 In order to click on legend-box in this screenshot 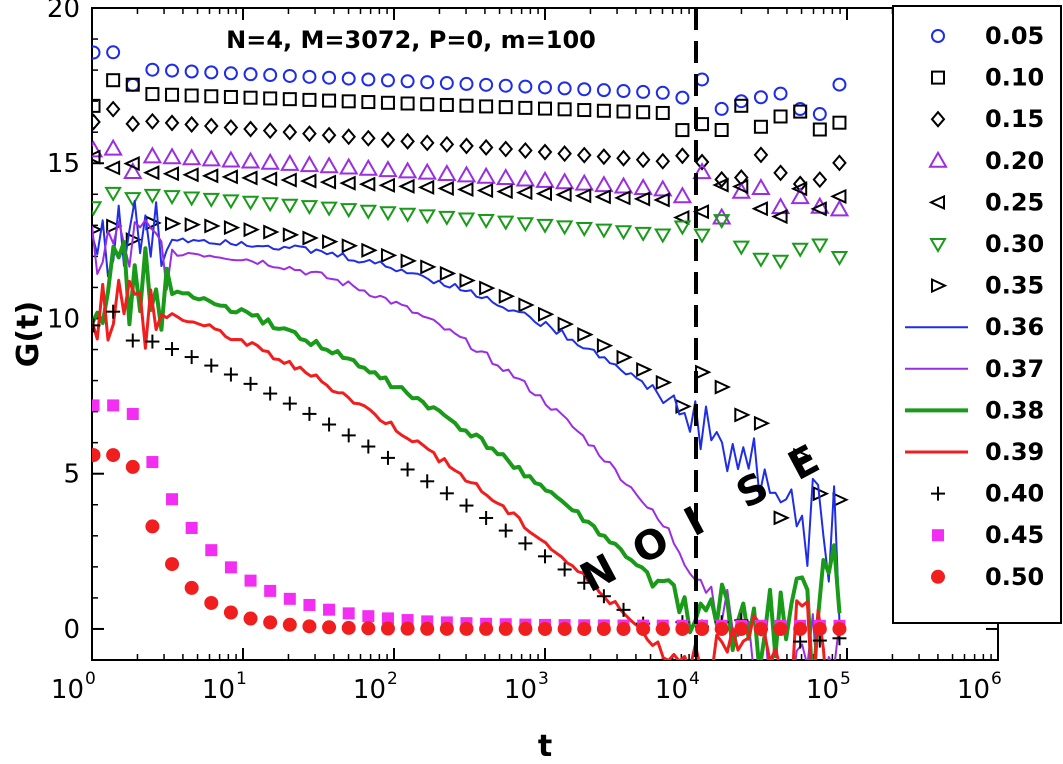, I will do `click(977, 314)`.